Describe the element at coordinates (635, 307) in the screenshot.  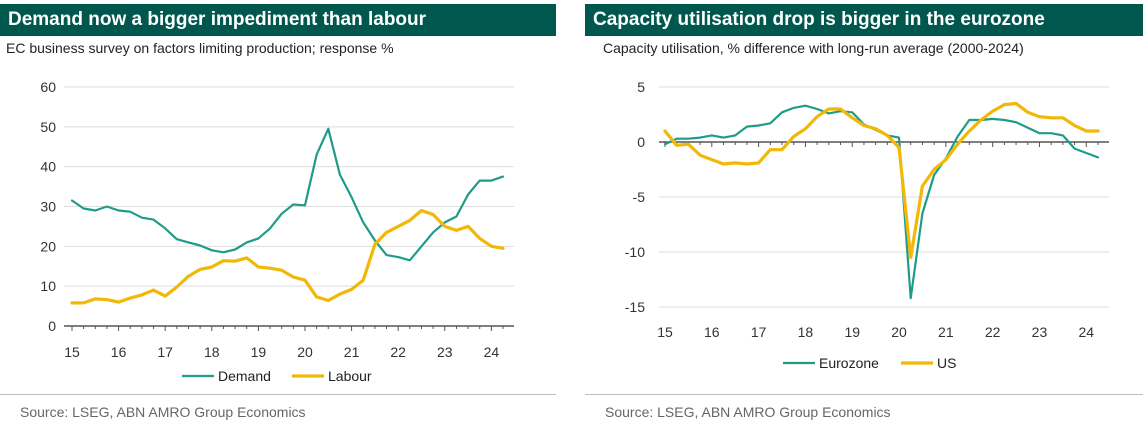
I see `y-tick-label: -15` at that location.